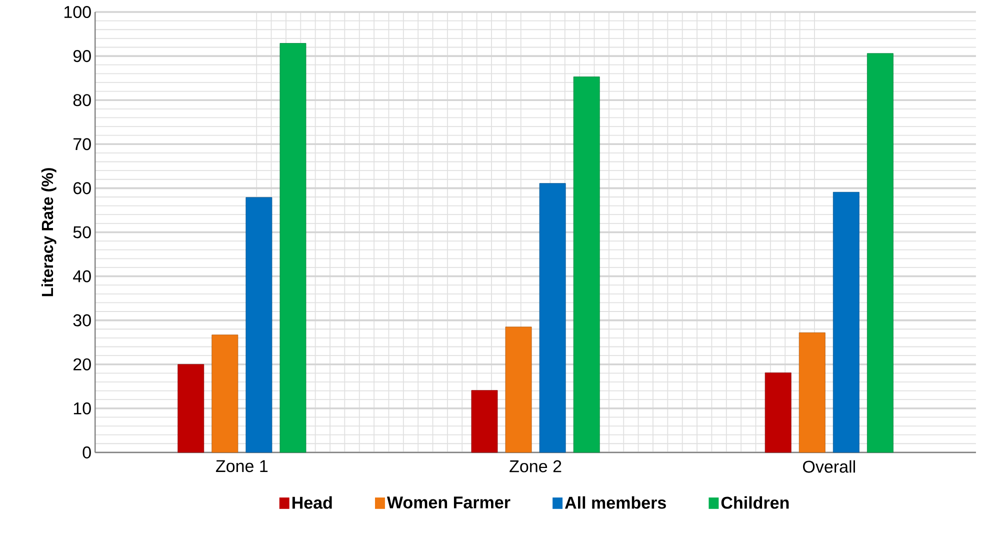  I want to click on x-tick-label: Zone 1, so click(242, 466).